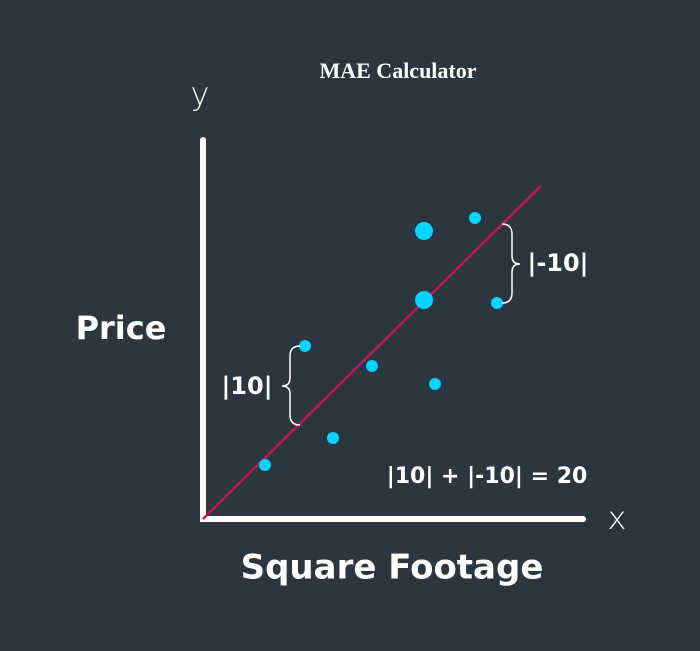 This screenshot has width=700, height=651. Describe the element at coordinates (247, 386) in the screenshot. I see `left-error: |10|` at that location.